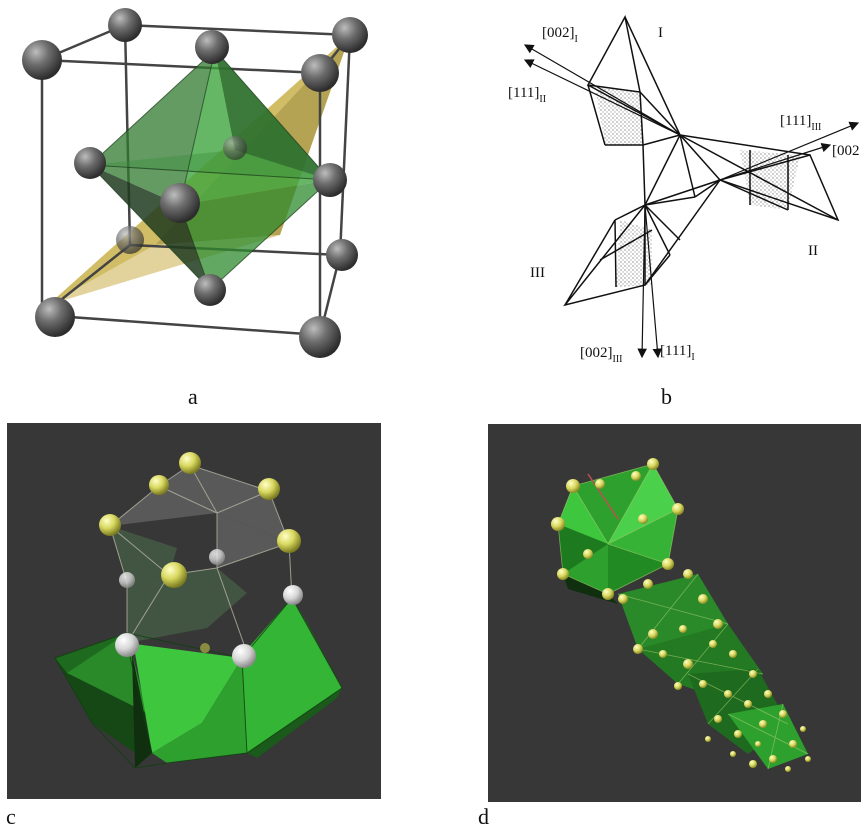 The image size is (868, 829). What do you see at coordinates (483, 816) in the screenshot?
I see `caption-d: d` at bounding box center [483, 816].